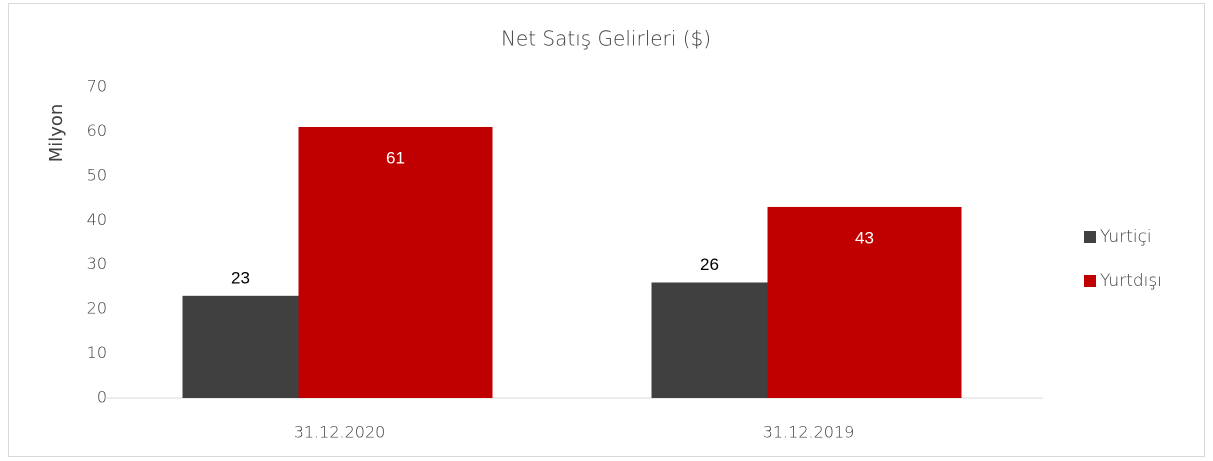 Image resolution: width=1213 pixels, height=461 pixels. Describe the element at coordinates (97, 130) in the screenshot. I see `y-tick-label: 60` at that location.